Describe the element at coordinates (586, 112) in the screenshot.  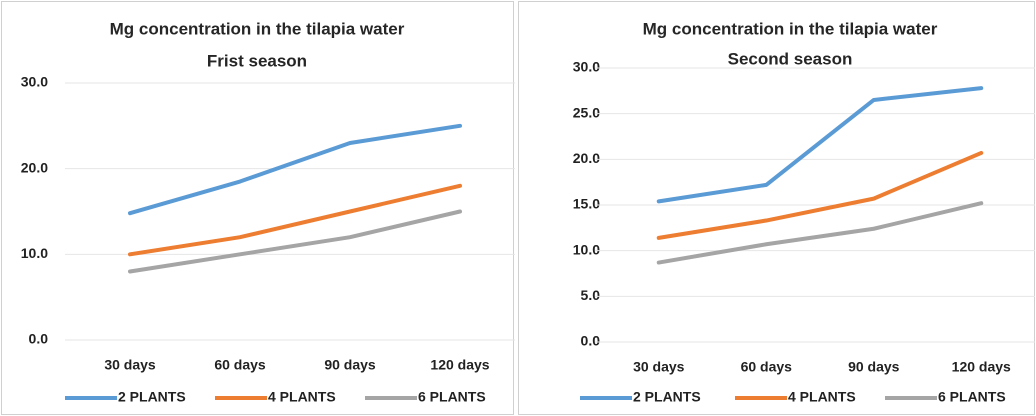
I see `y-tick-label: 25.0` at that location.